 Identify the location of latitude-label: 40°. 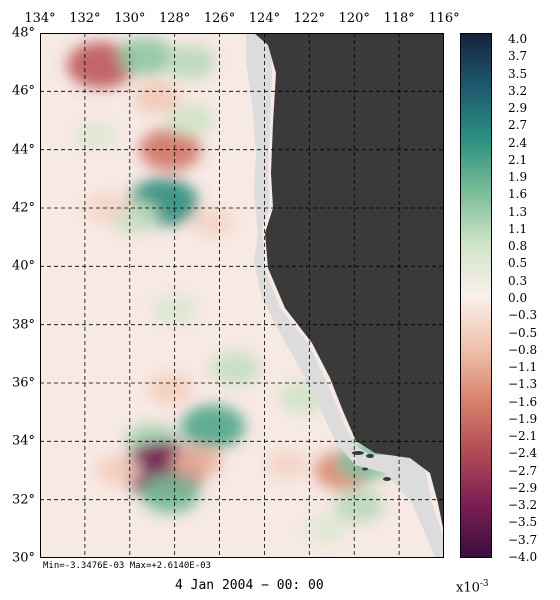
(23, 266).